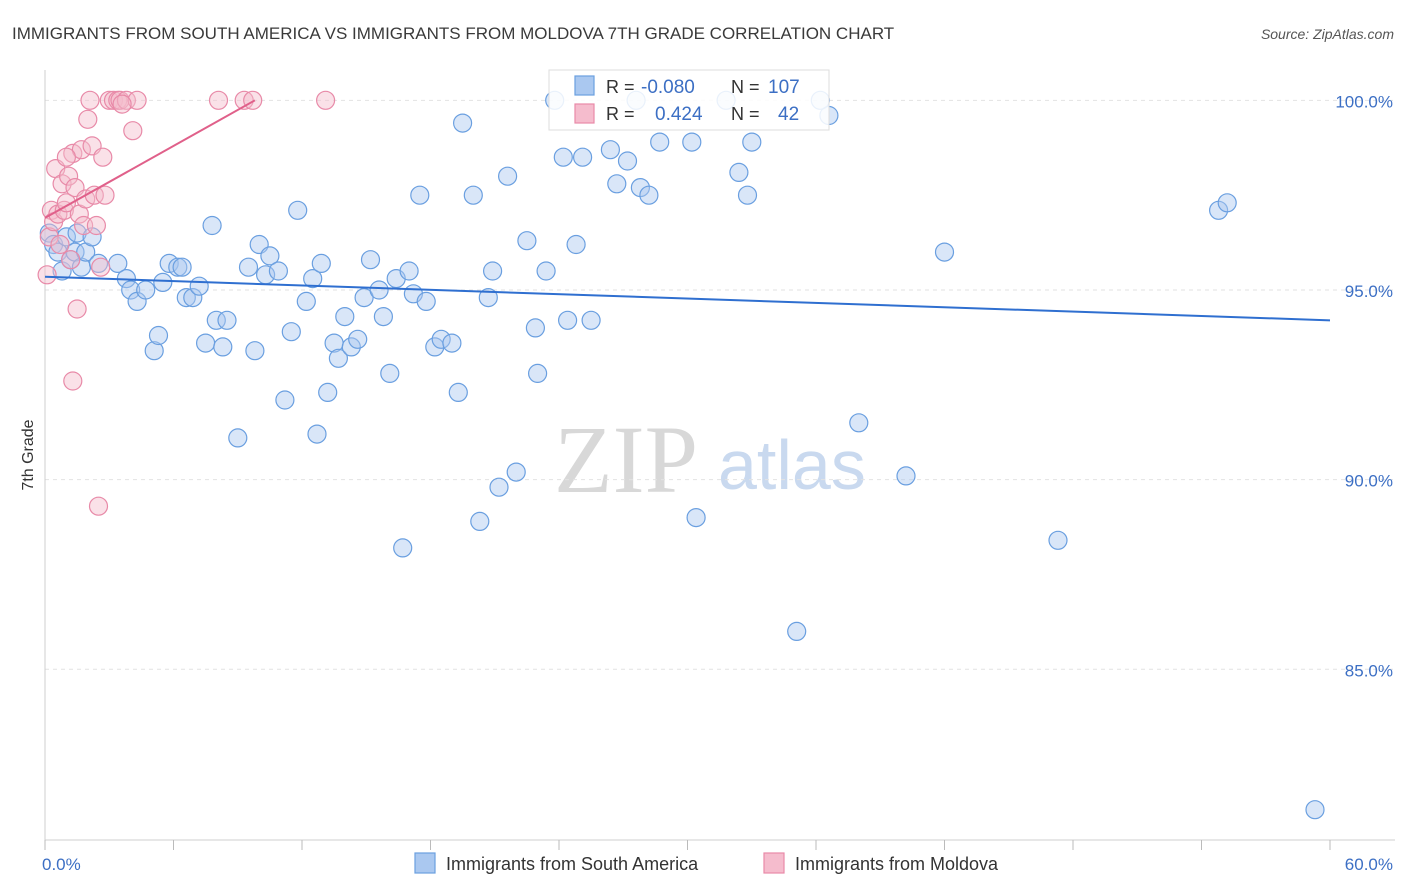 Image resolution: width=1406 pixels, height=892 pixels. I want to click on stats-r-value-south-america: -0.080, so click(668, 87).